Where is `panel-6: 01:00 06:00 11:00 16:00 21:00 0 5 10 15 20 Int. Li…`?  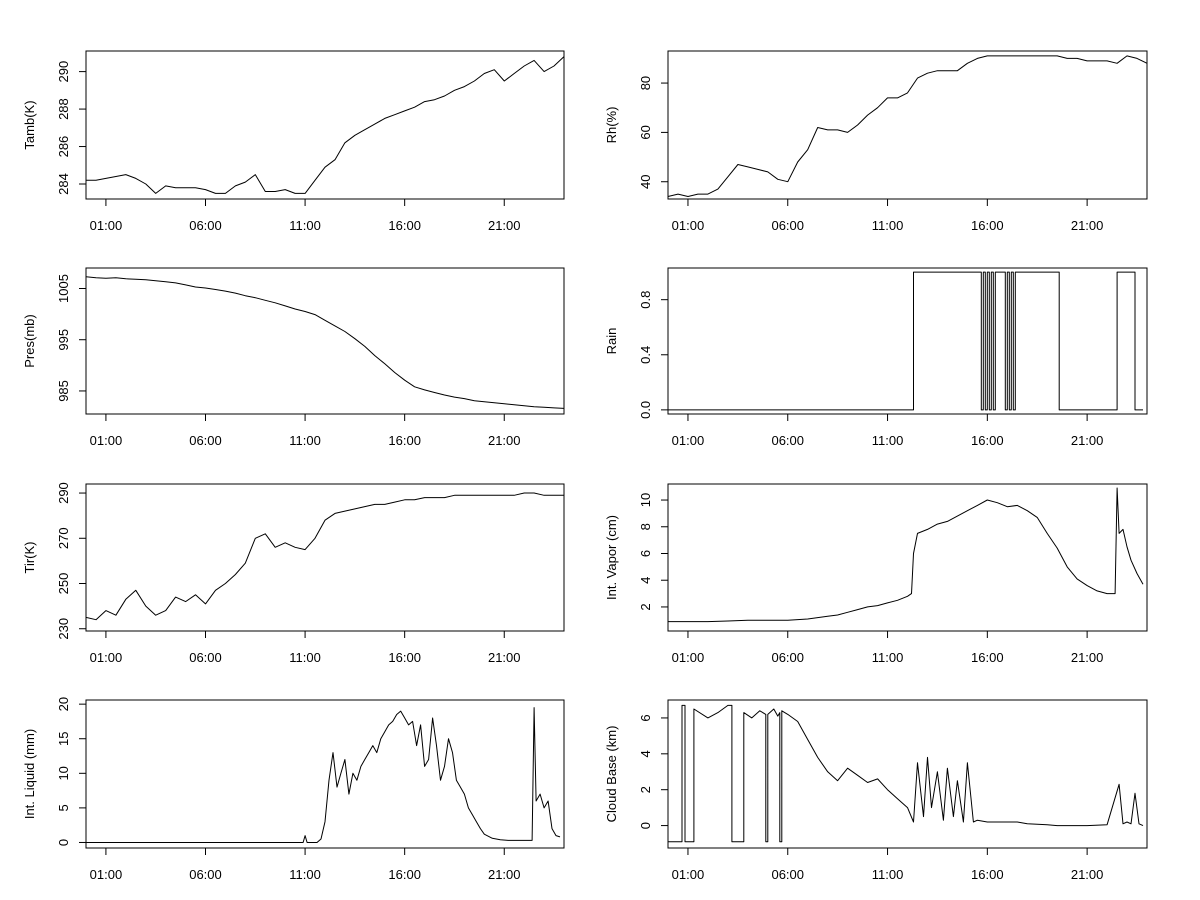 panel-6: 01:00 06:00 11:00 16:00 21:00 0 5 10 15 20 Int. Li… is located at coordinates (293, 789).